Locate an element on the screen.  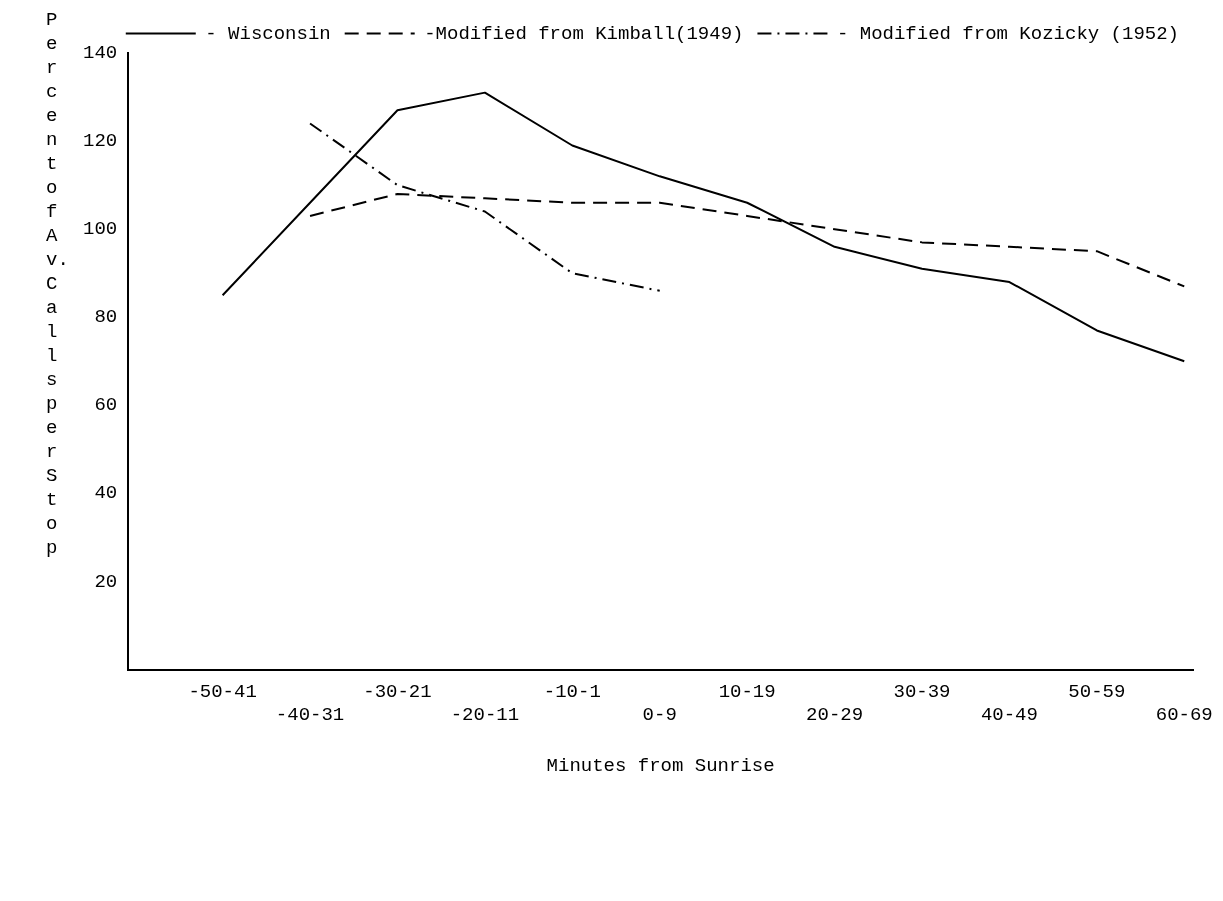
x-tick-label: 40-49 is located at coordinates (1009, 714).